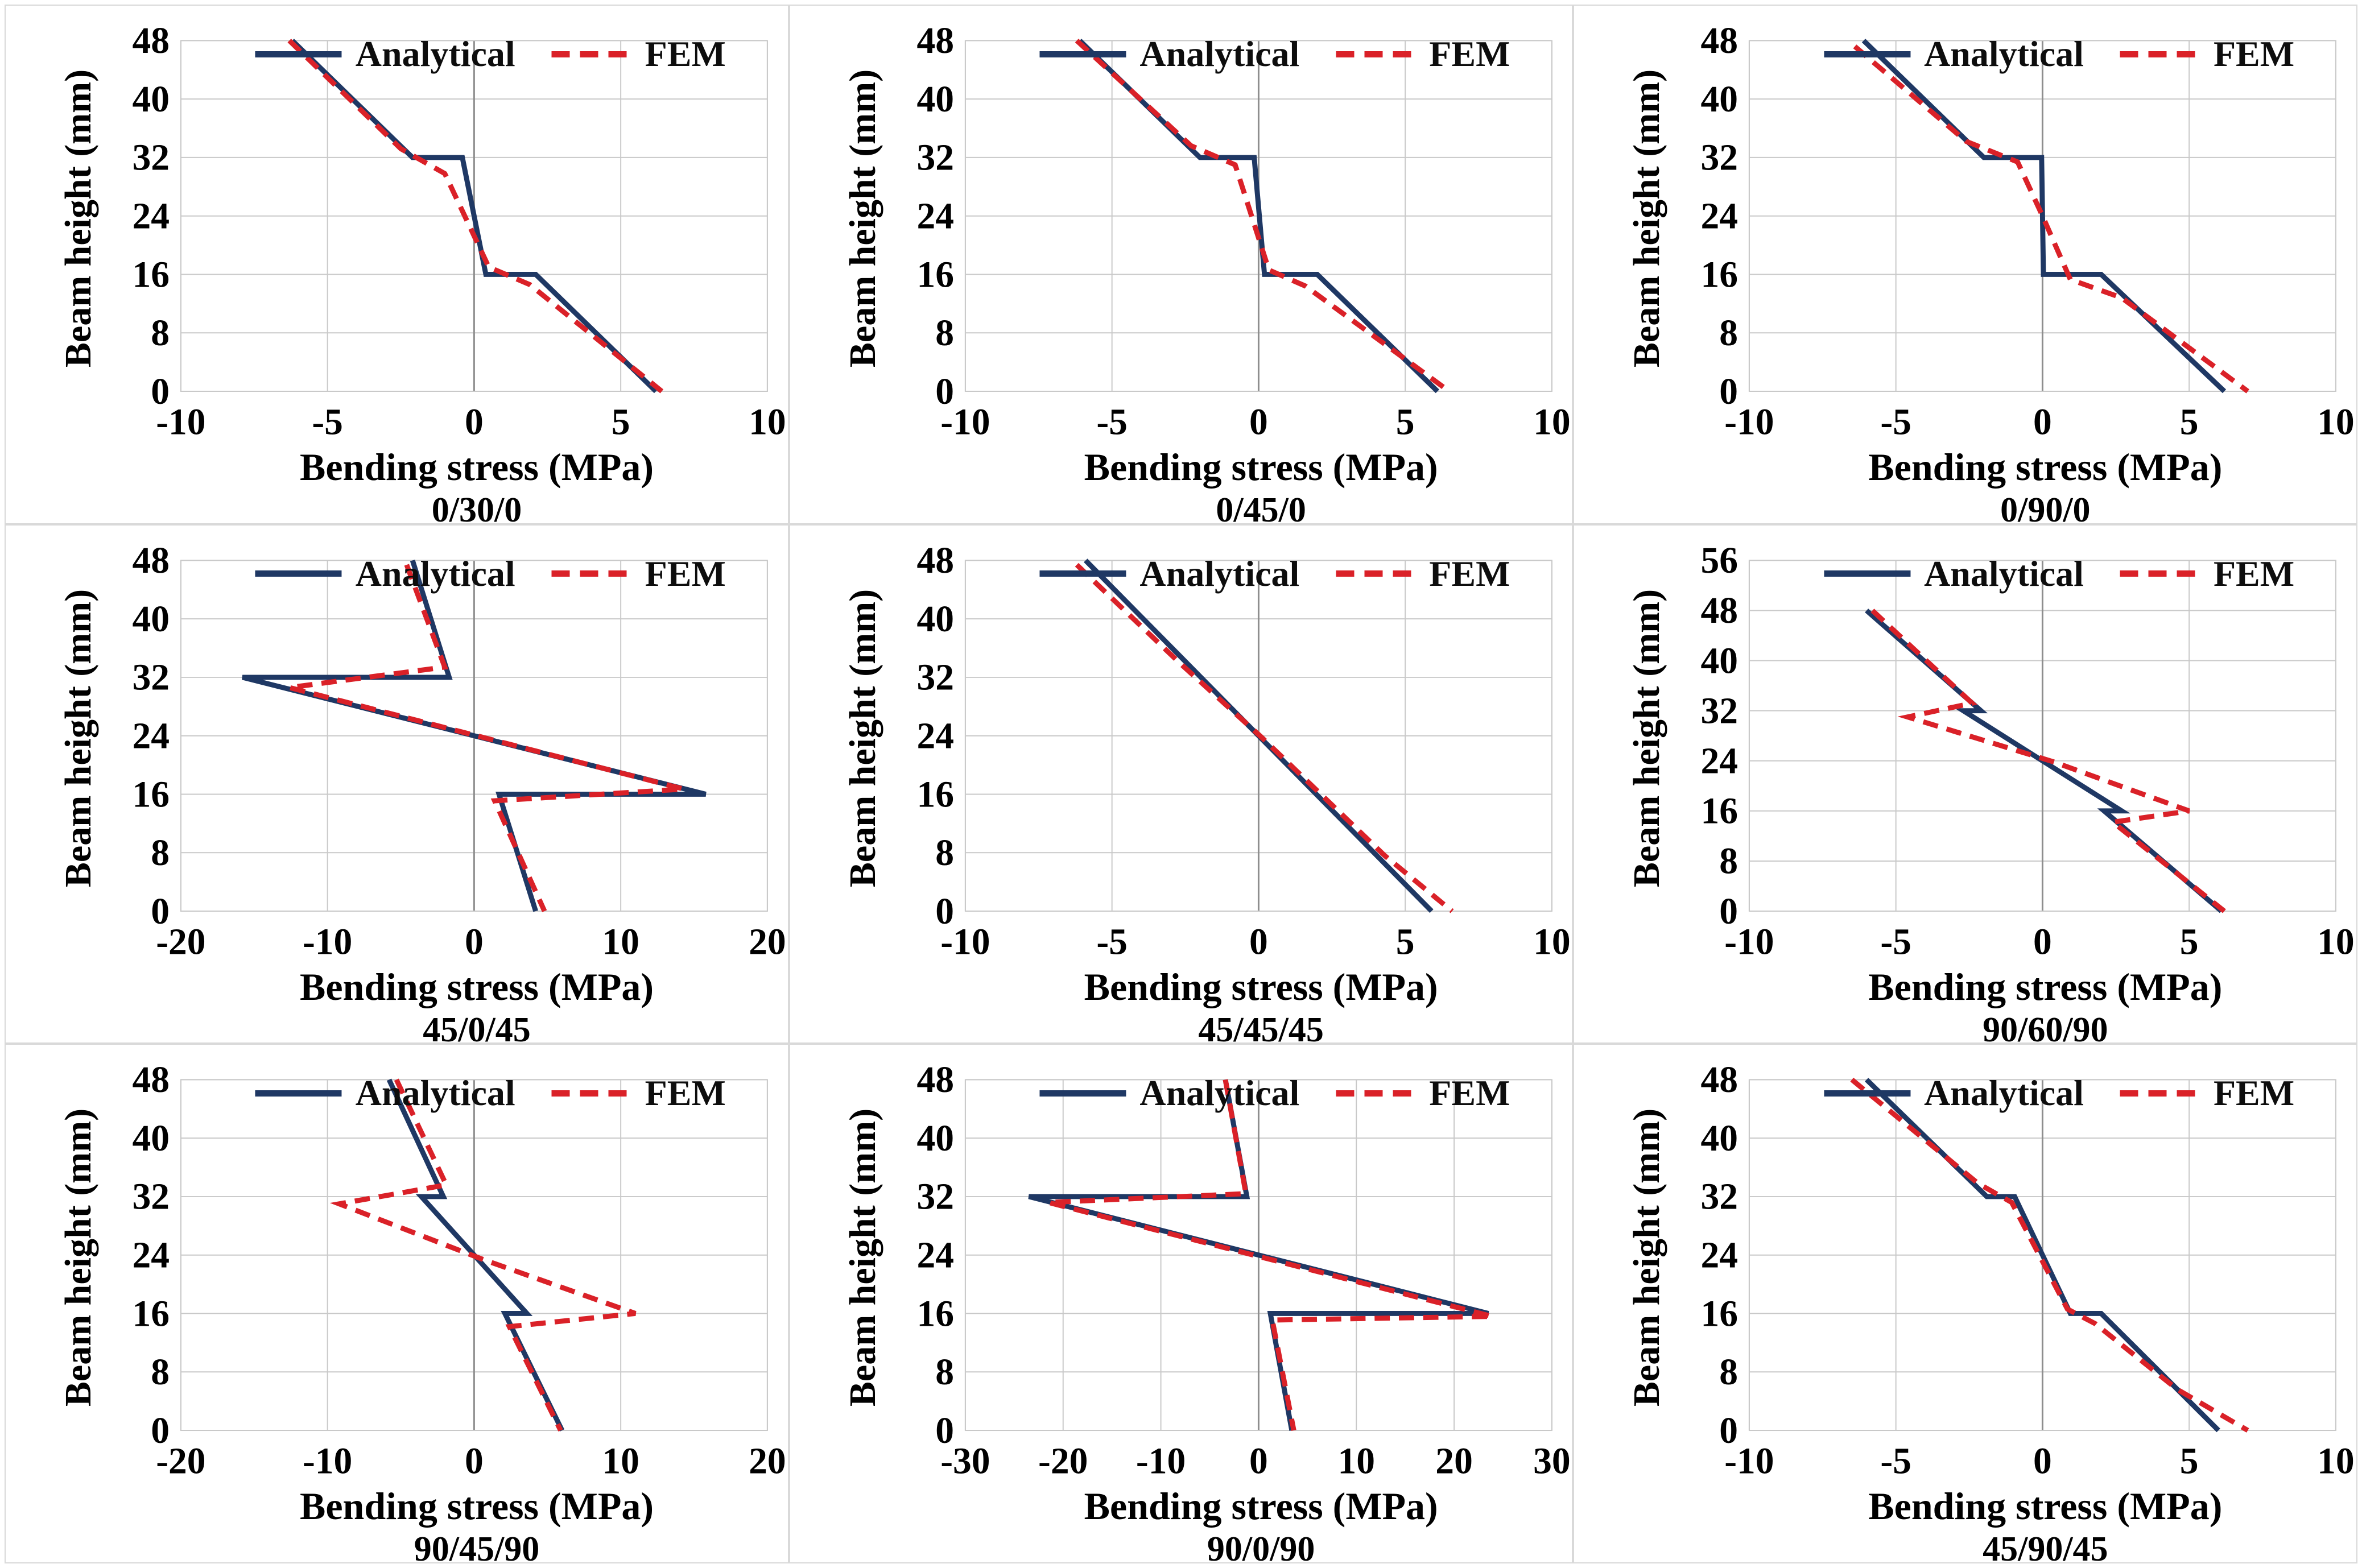 This screenshot has height=1568, width=2362. What do you see at coordinates (1261, 1546) in the screenshot?
I see `chart-subtitle: 90/0/90` at bounding box center [1261, 1546].